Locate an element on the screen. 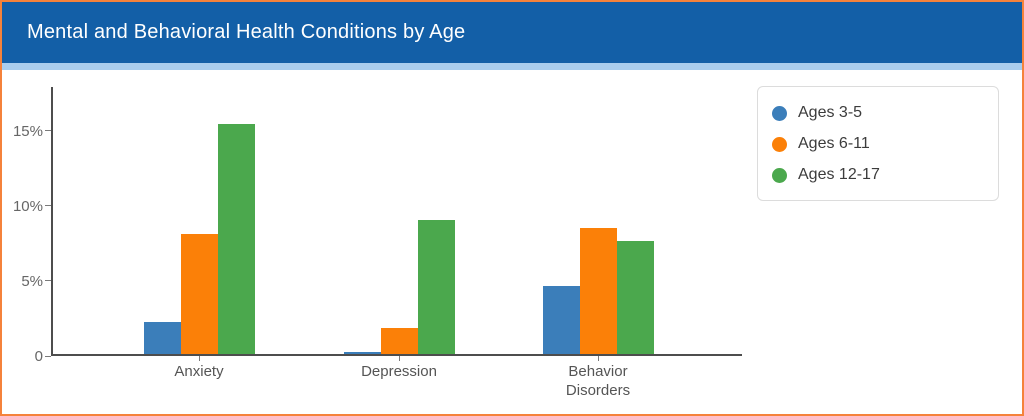 This screenshot has height=416, width=1024. legend-item-ages-3-5: Ages 3-5 is located at coordinates (878, 113).